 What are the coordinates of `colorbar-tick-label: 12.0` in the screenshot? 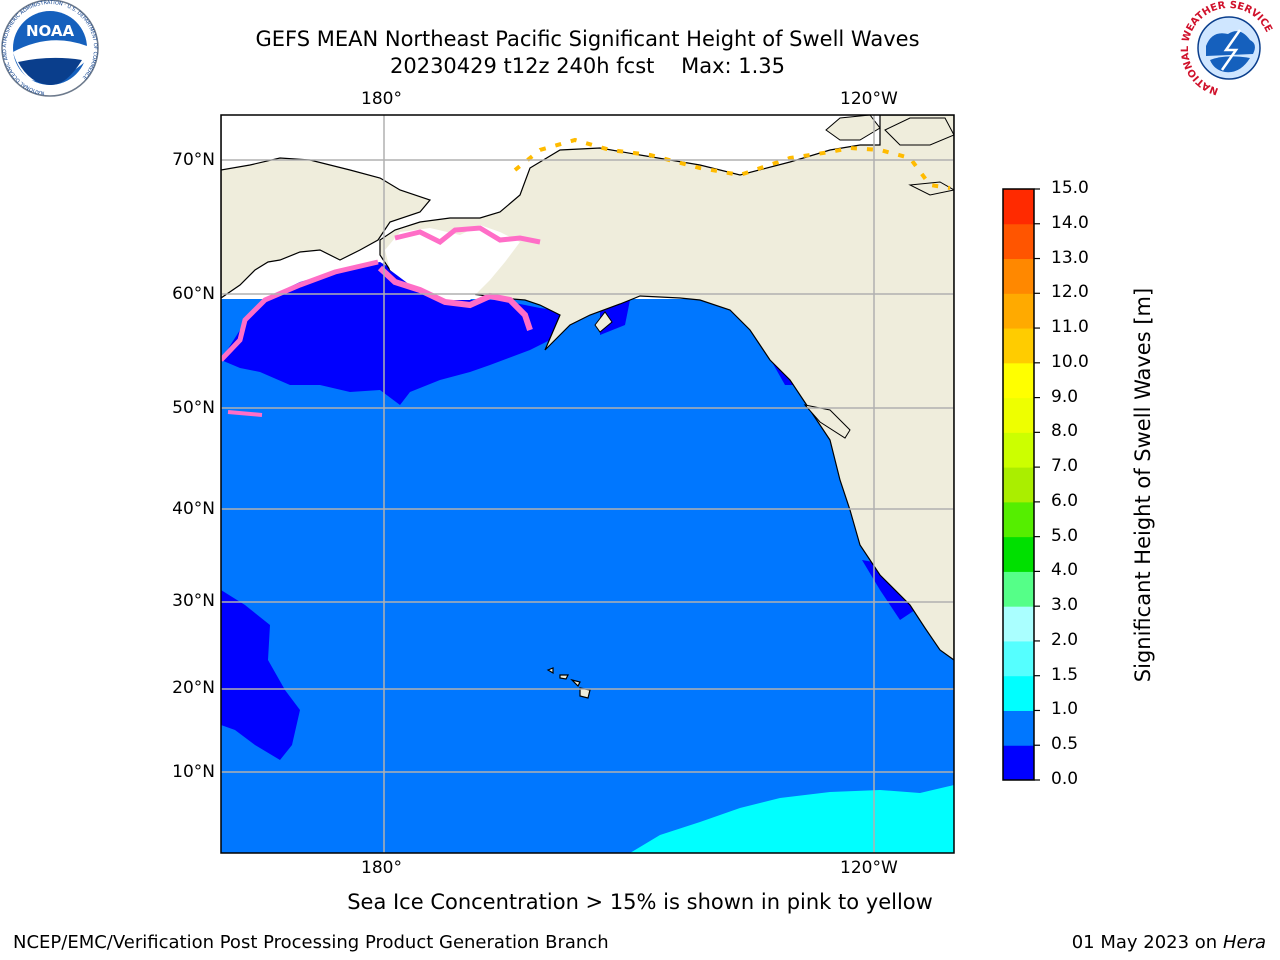 It's located at (1070, 292).